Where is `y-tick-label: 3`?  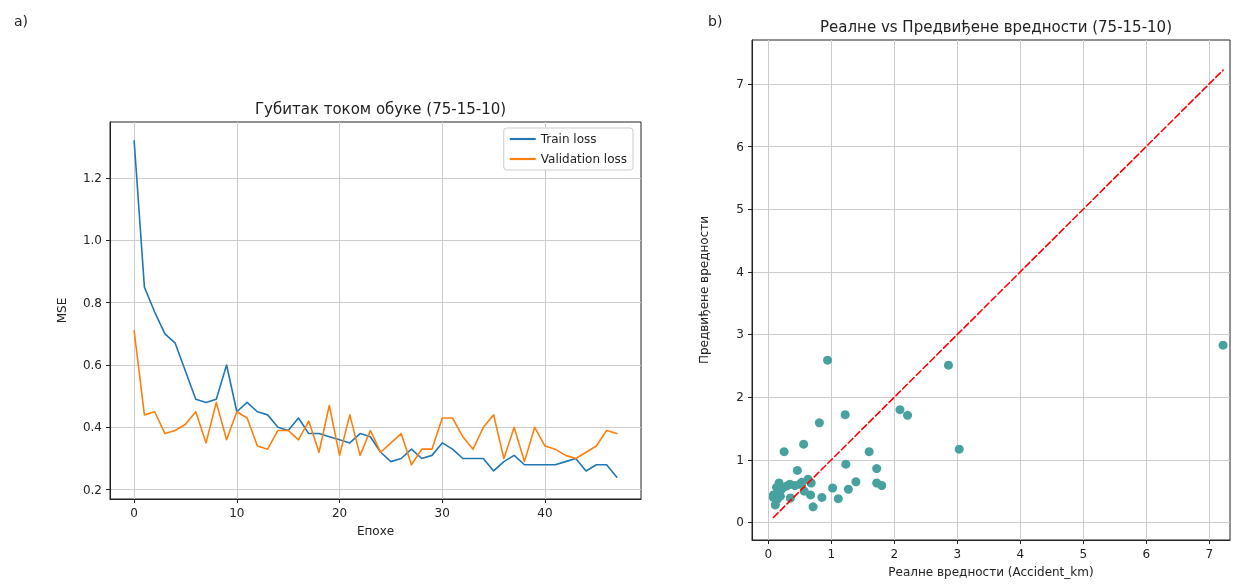
y-tick-label: 3 is located at coordinates (740, 334).